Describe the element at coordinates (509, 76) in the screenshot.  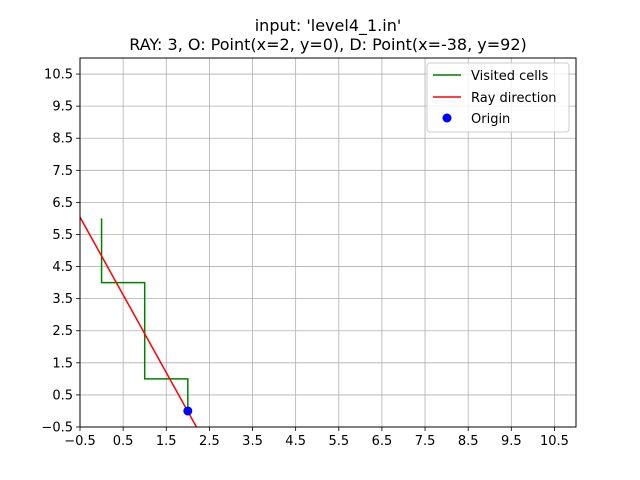
I see `legend-visited-label: Visited cells` at that location.